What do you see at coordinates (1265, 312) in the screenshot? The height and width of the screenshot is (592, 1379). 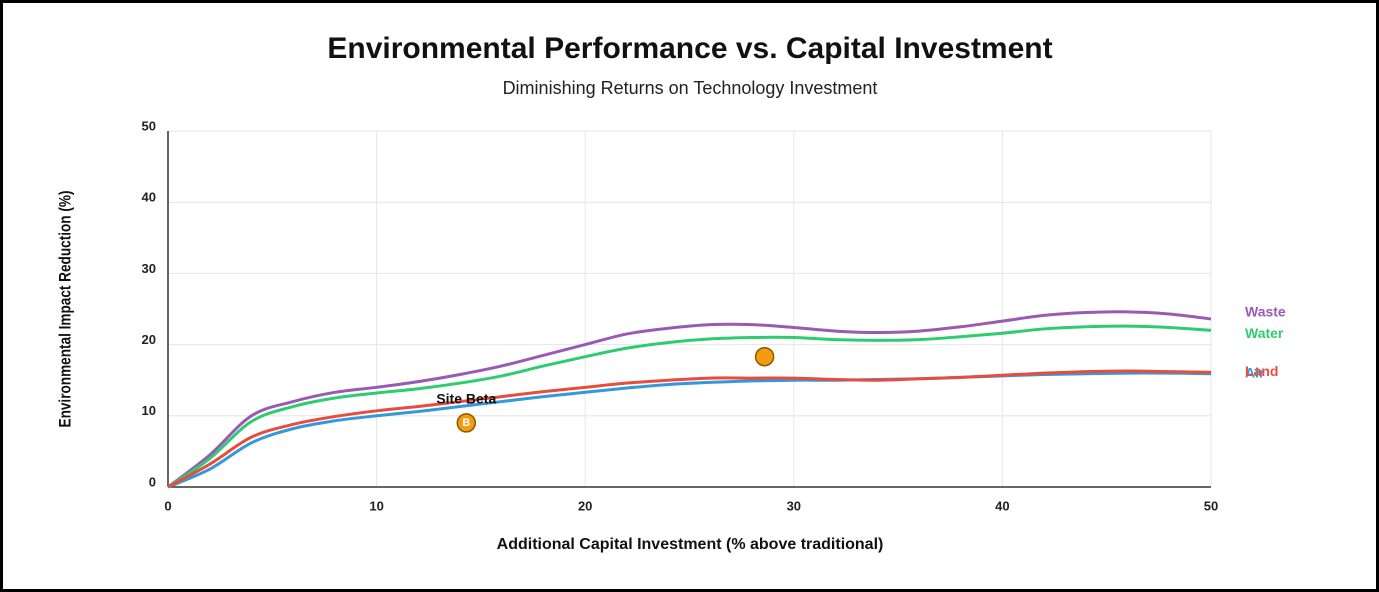 I see `legend-label: Waste` at bounding box center [1265, 312].